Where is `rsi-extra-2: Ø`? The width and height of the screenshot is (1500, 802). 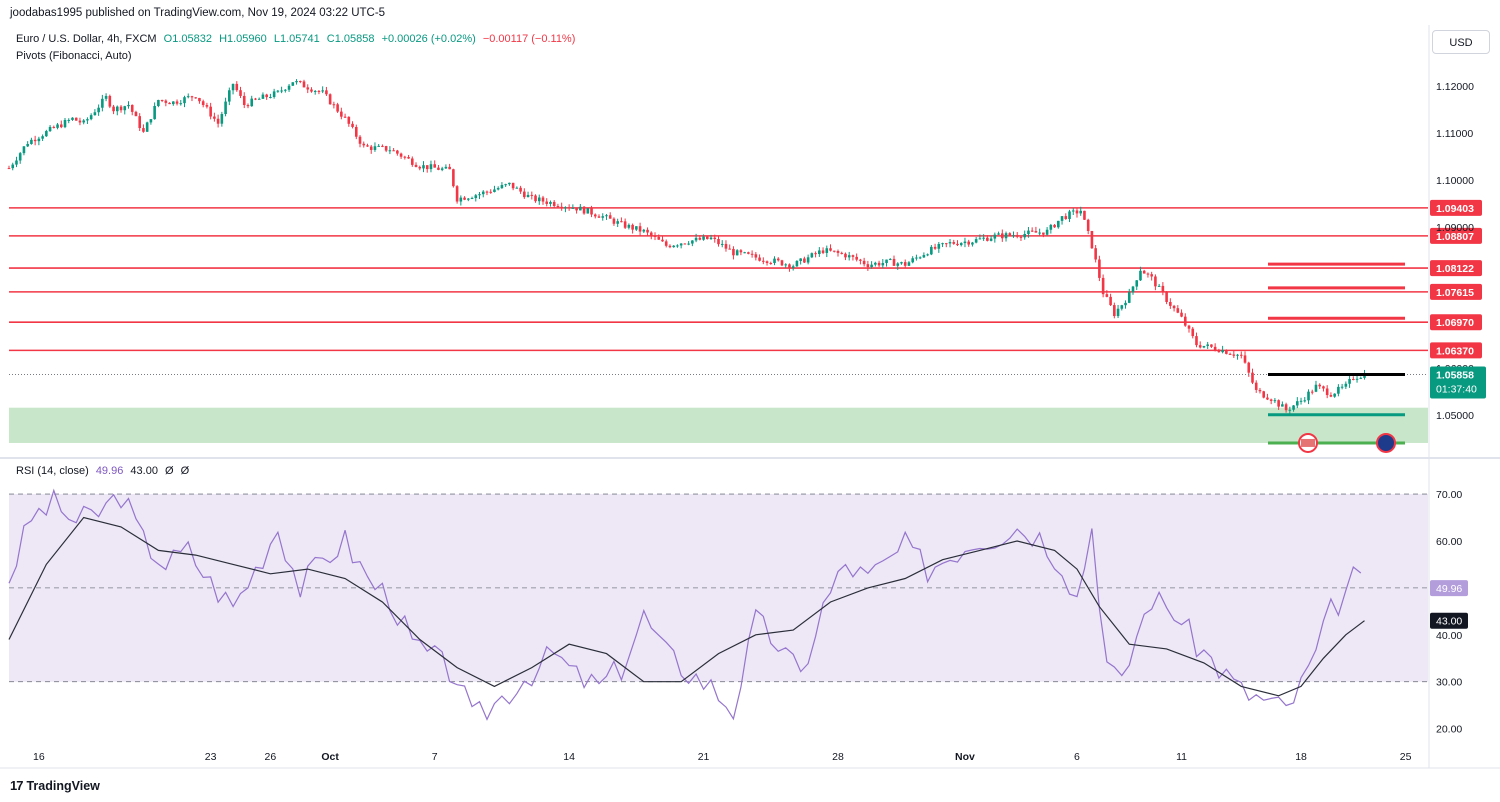
rsi-extra-2: Ø is located at coordinates (185, 471).